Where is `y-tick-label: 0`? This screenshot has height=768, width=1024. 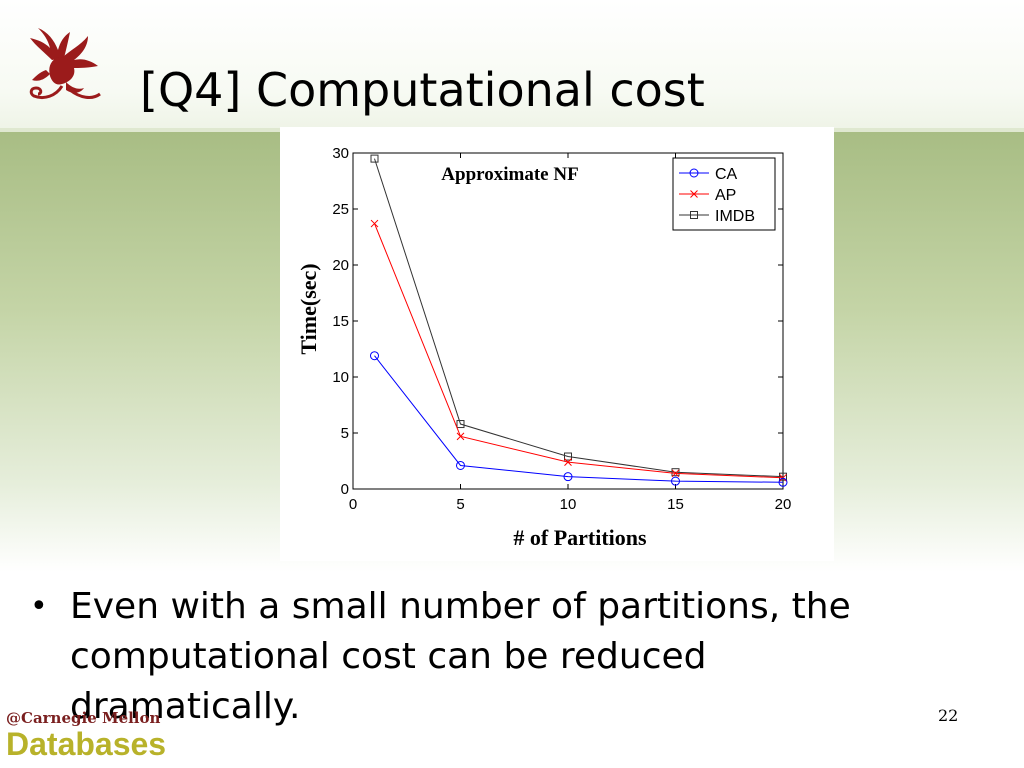 y-tick-label: 0 is located at coordinates (345, 489).